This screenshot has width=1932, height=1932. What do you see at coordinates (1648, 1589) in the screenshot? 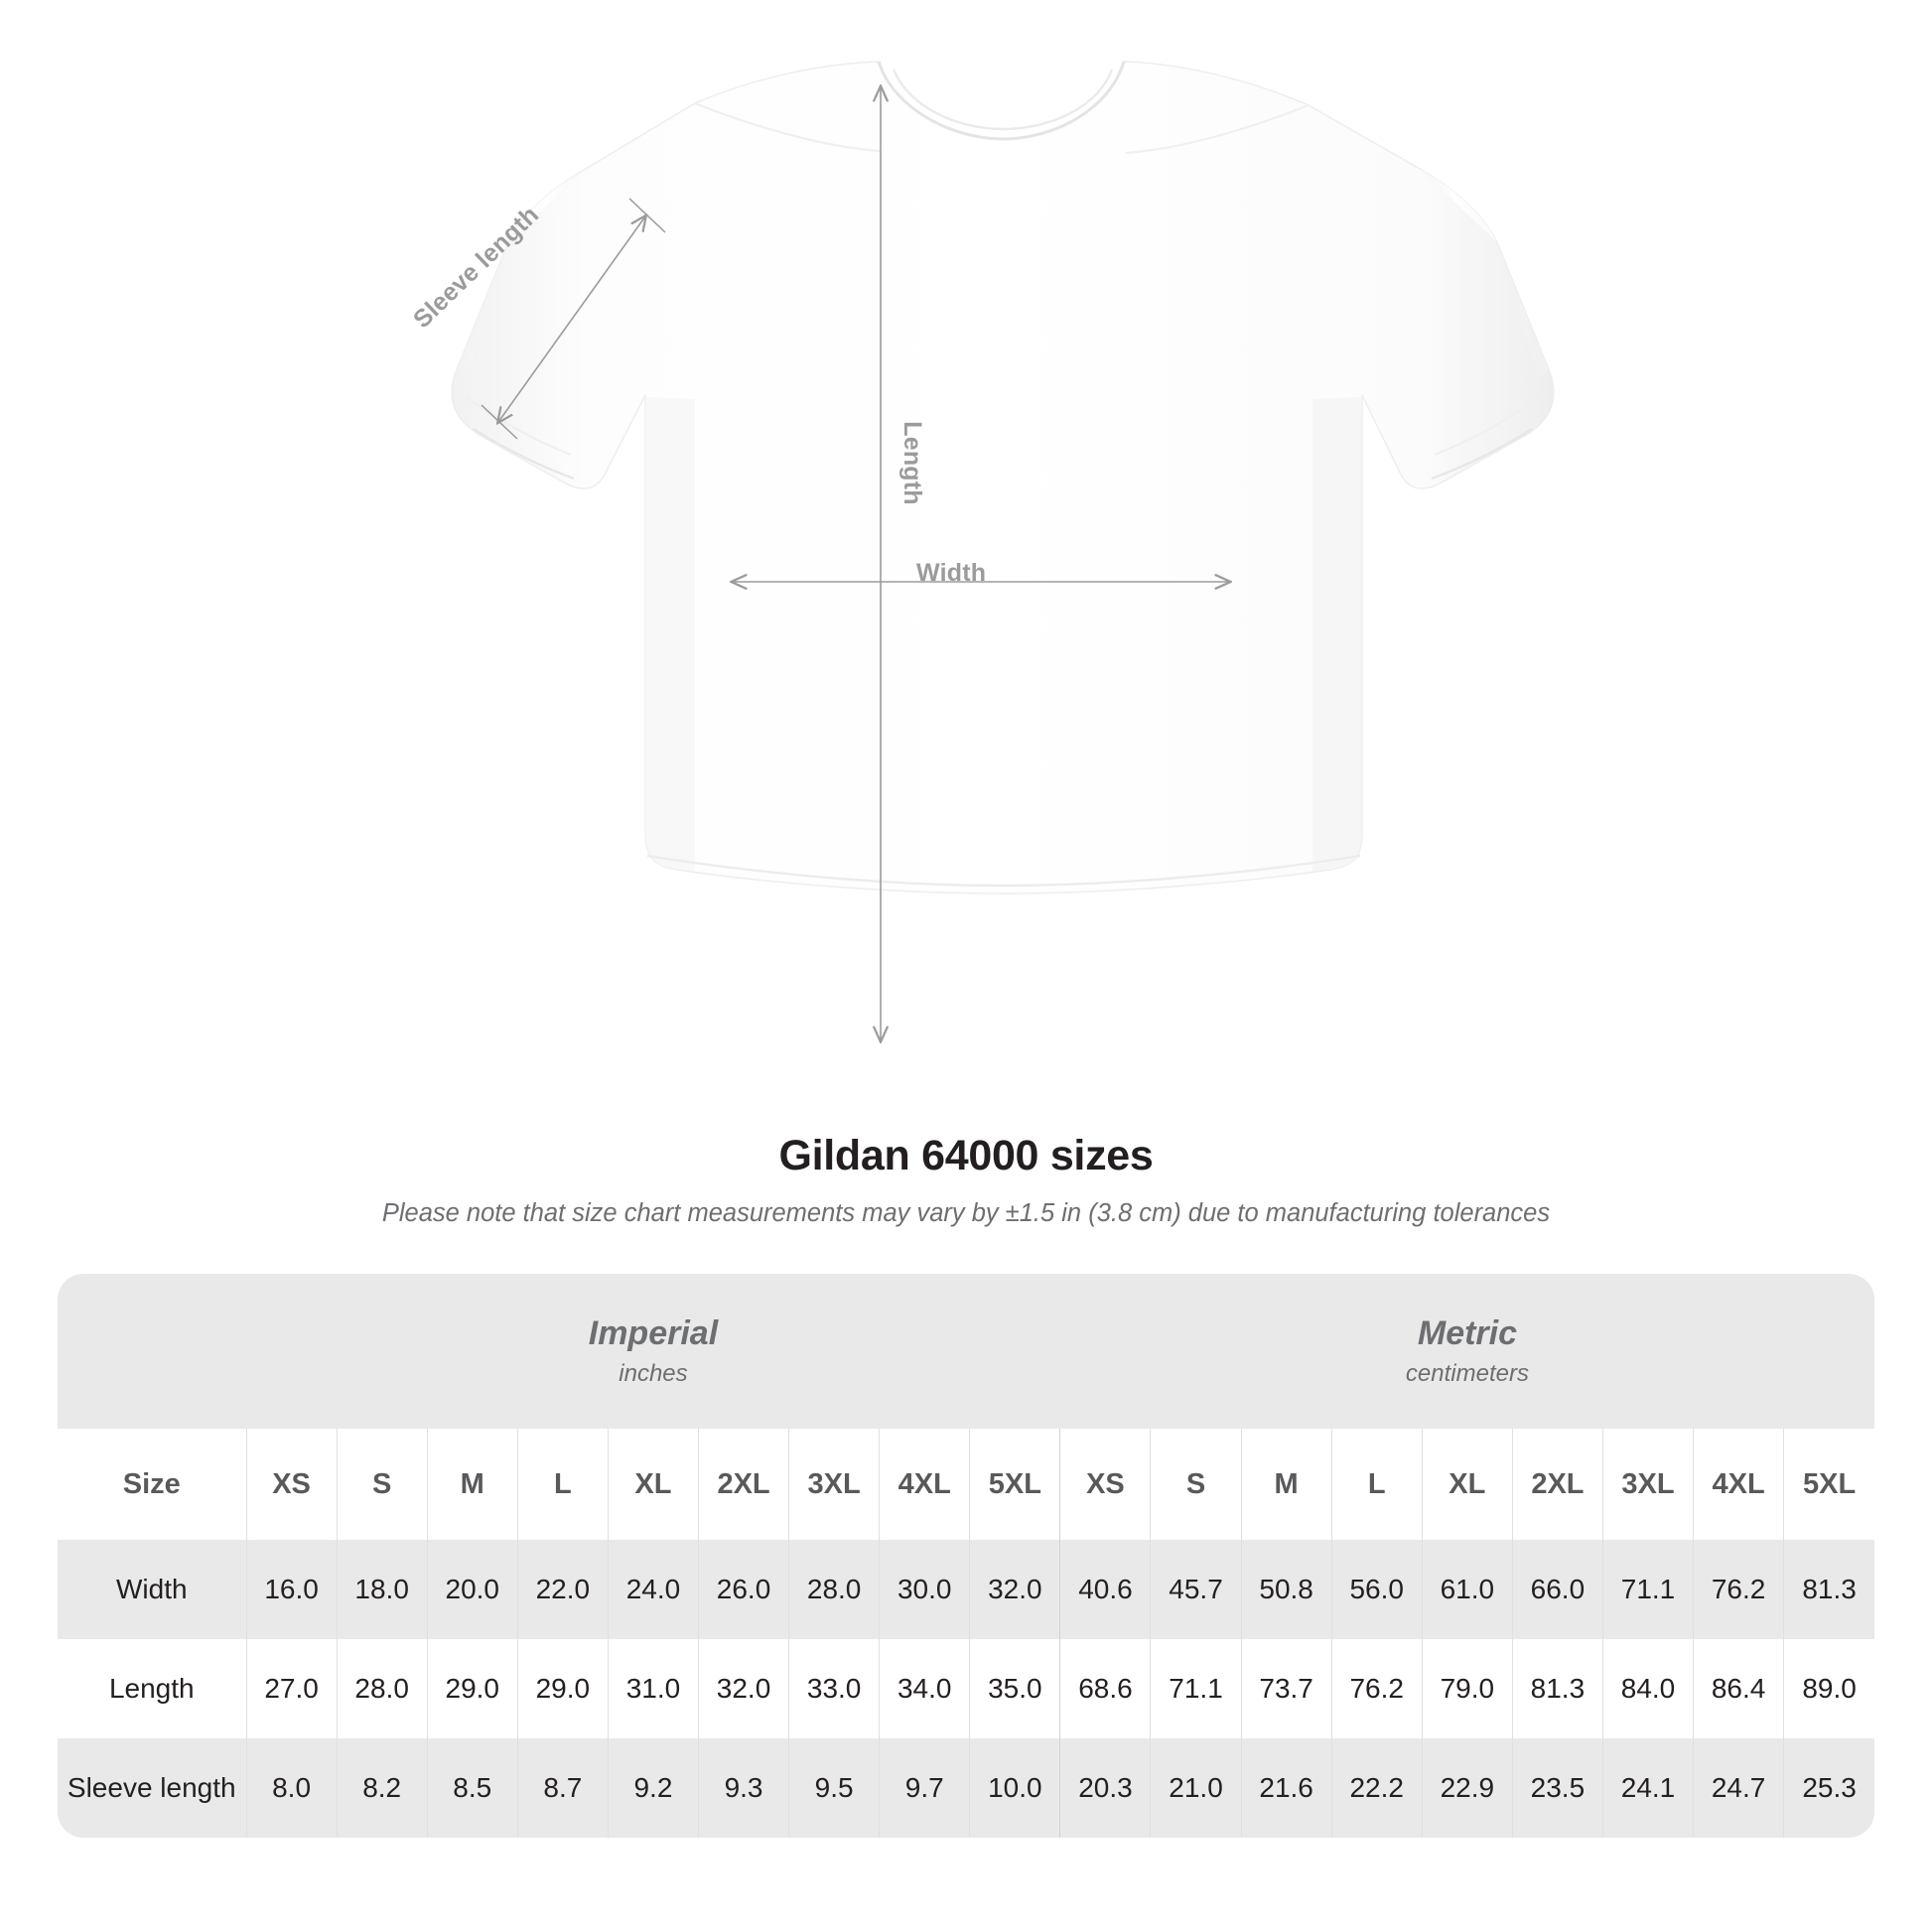
I see `cell-width-cm-3xl: 71.1` at bounding box center [1648, 1589].